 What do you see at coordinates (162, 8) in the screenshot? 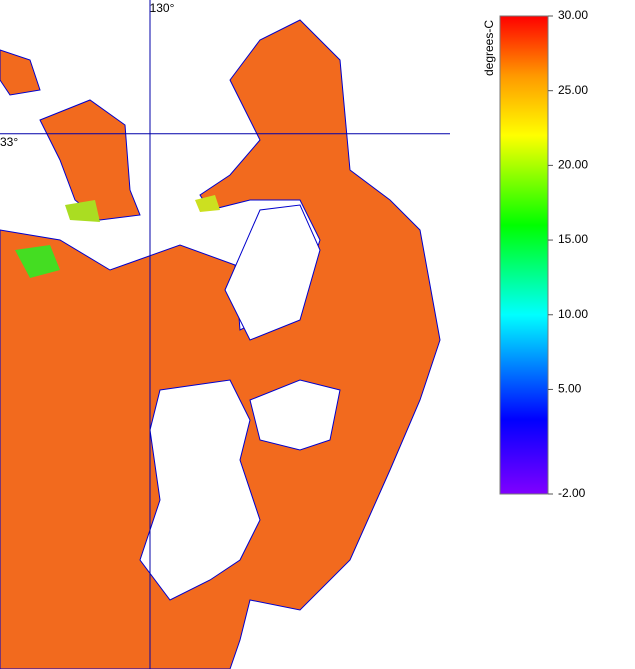
I see `longitude-label: 130°` at bounding box center [162, 8].